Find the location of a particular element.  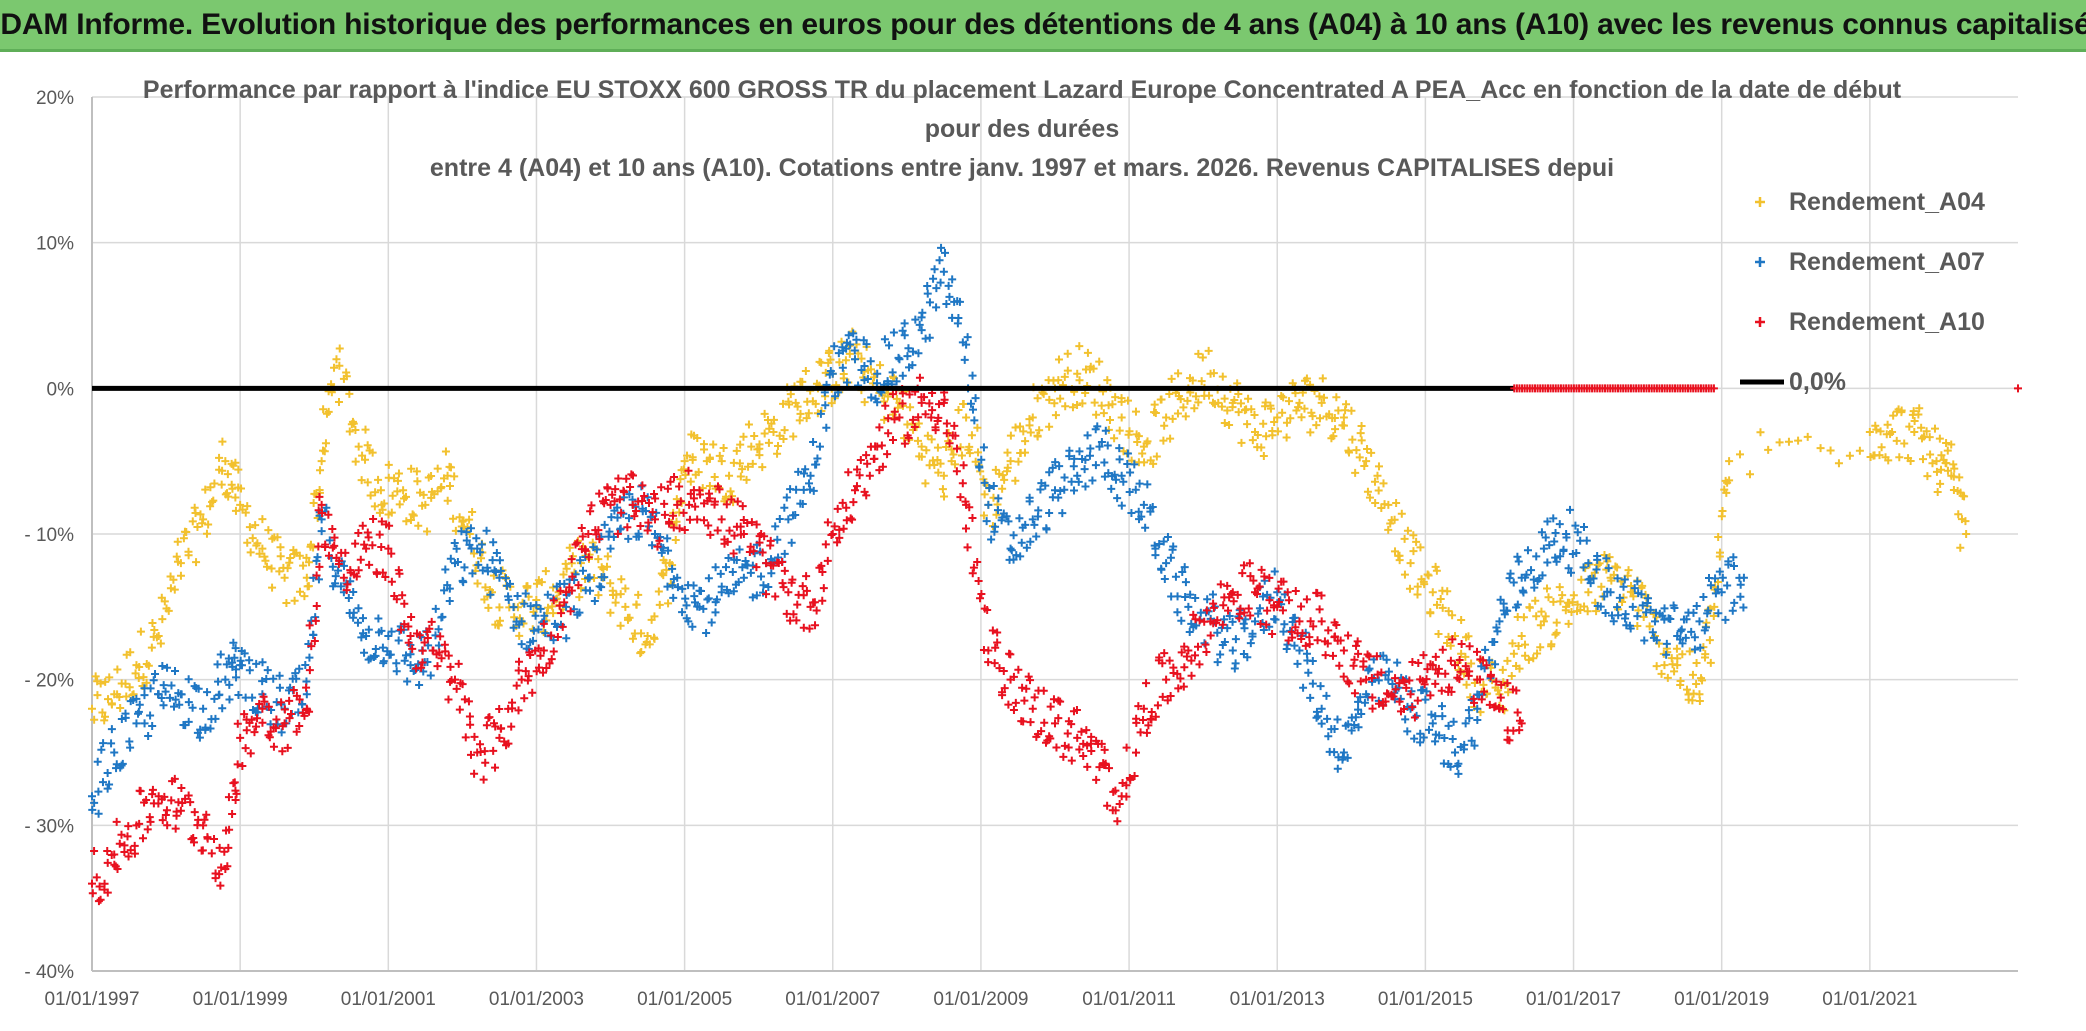

legend-marker-swatch is located at coordinates (1760, 322).